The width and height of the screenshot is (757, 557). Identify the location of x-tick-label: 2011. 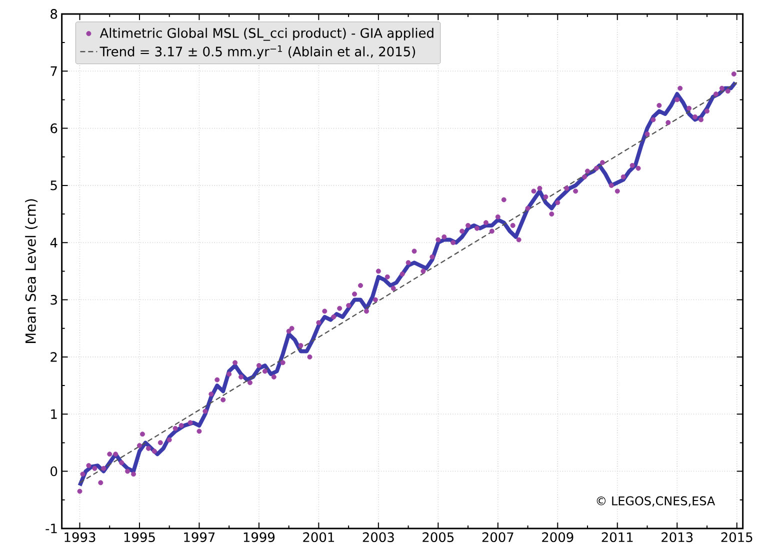
(617, 537).